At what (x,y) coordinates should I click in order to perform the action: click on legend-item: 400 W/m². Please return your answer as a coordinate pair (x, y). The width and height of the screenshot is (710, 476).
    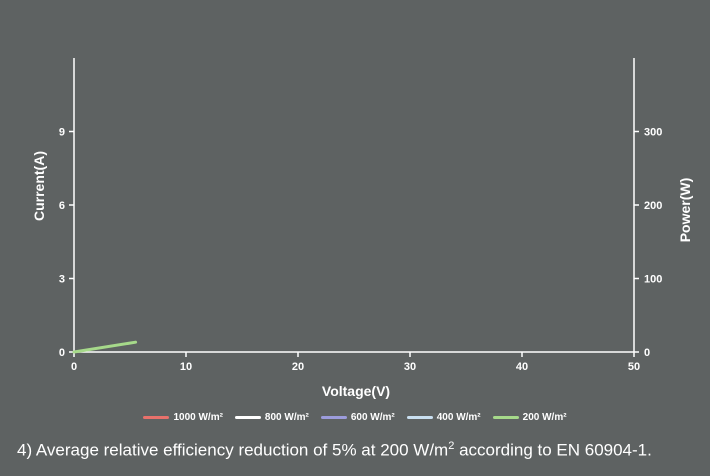
    Looking at the image, I should click on (443, 417).